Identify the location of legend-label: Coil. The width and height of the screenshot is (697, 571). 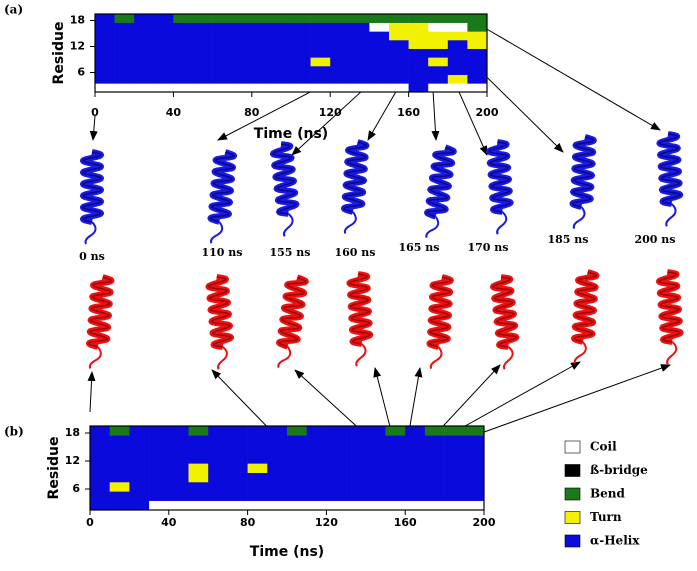
(603, 447).